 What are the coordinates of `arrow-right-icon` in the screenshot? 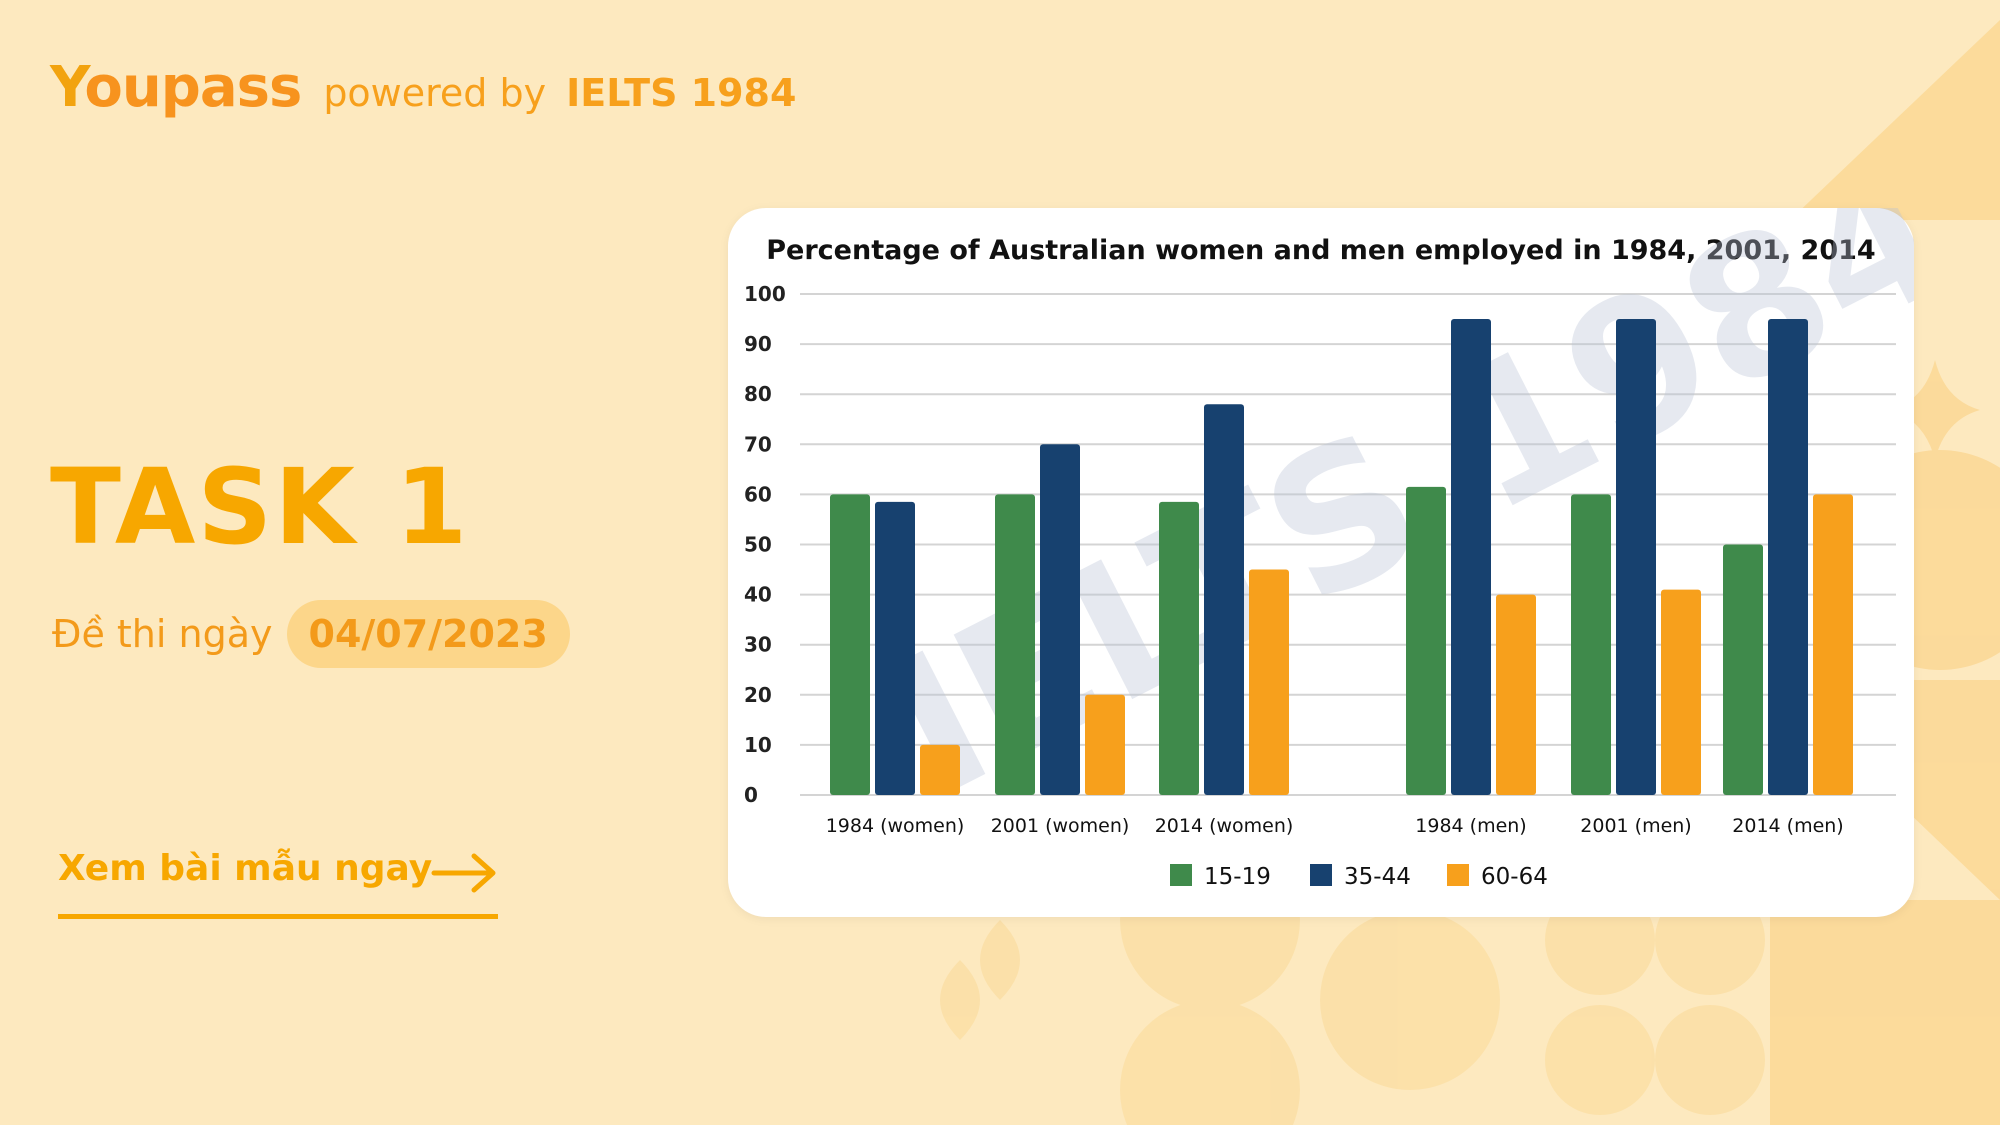 It's located at (463, 873).